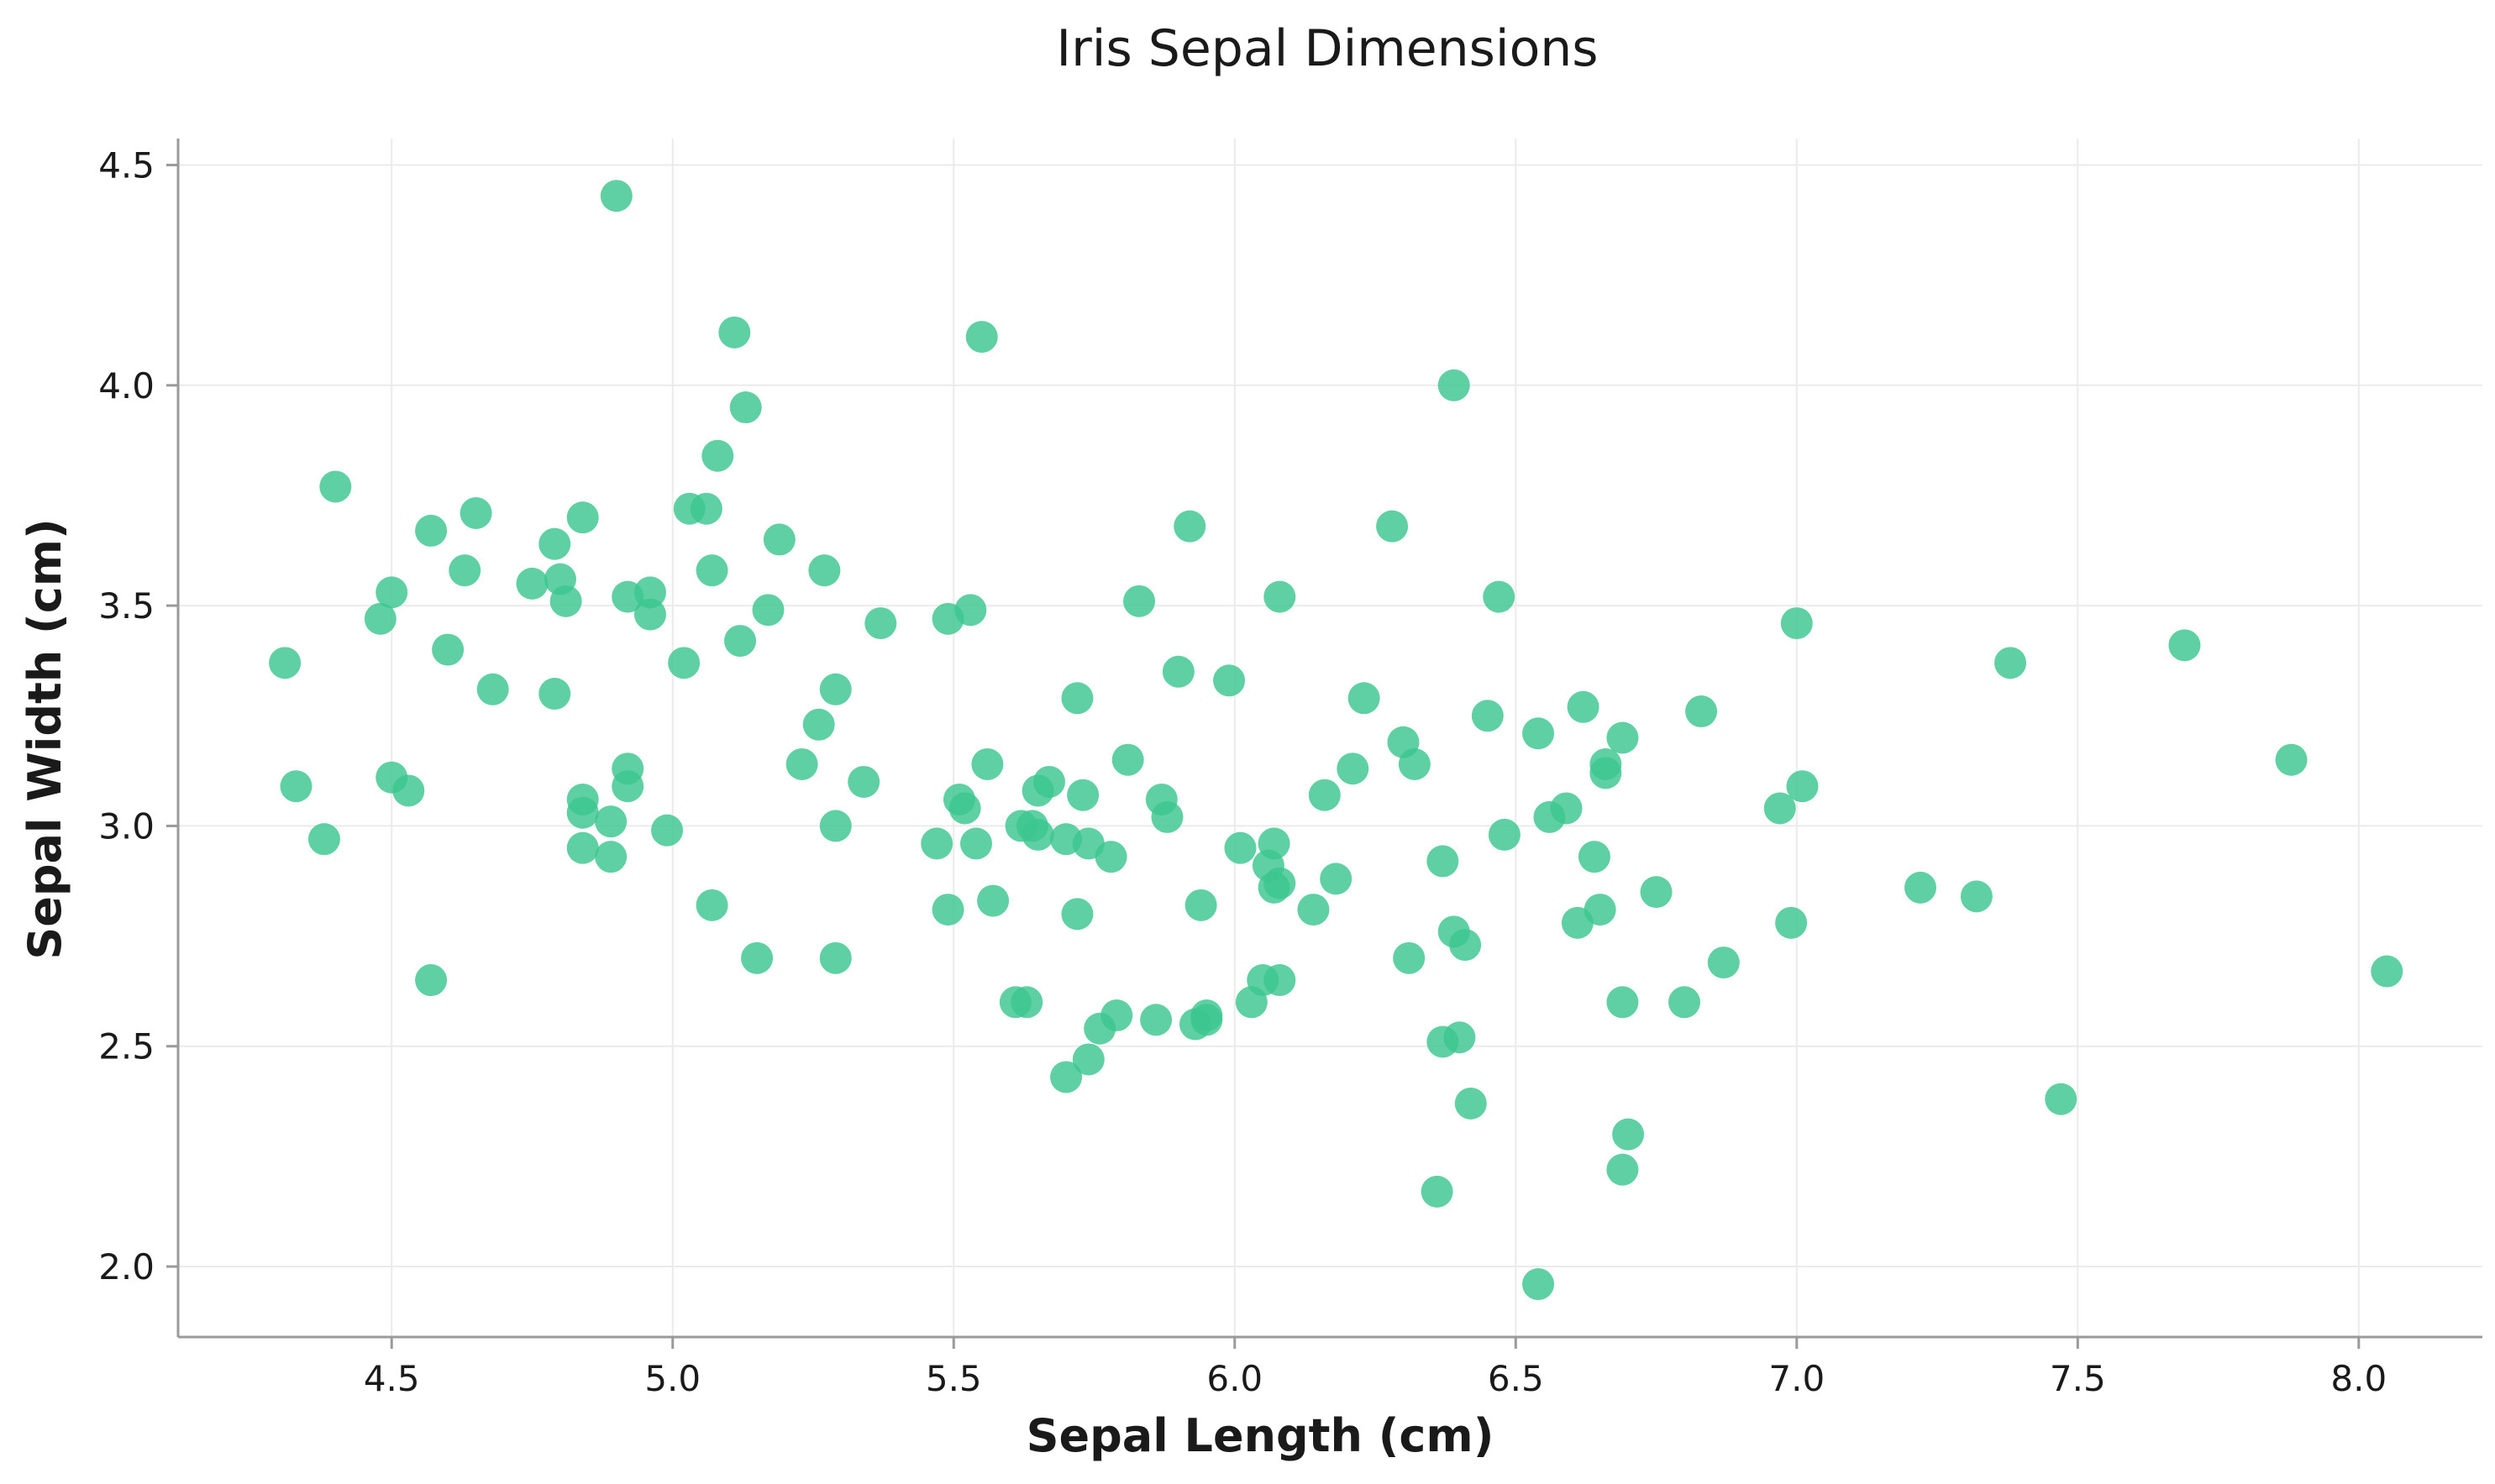 This screenshot has height=1484, width=2495. What do you see at coordinates (127, 606) in the screenshot?
I see `y-tick-label: 3.5` at bounding box center [127, 606].